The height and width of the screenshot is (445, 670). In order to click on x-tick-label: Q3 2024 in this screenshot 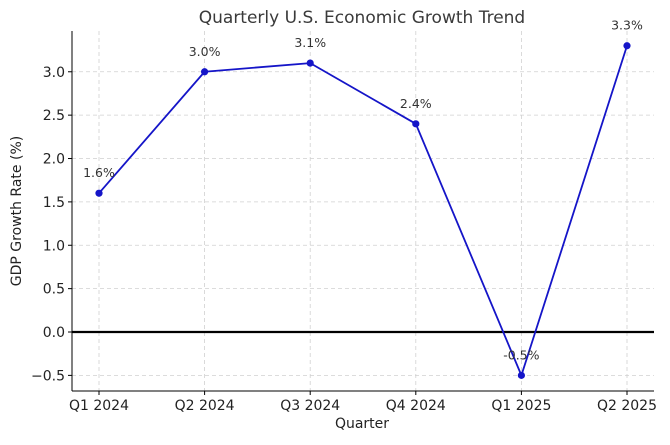, I will do `click(310, 406)`.